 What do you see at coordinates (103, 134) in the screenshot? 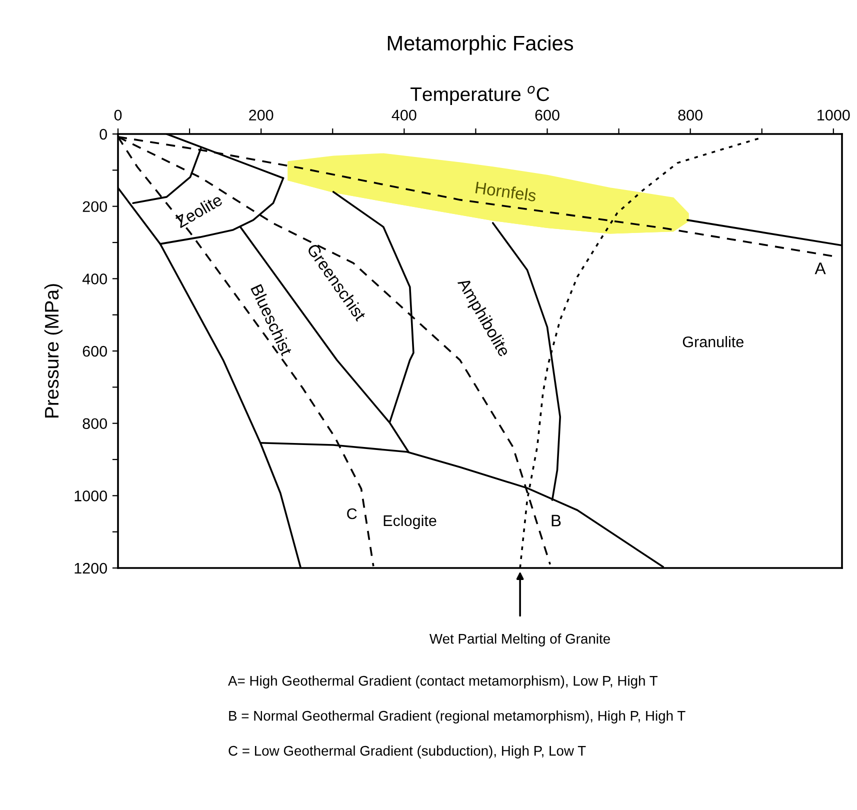
I see `y-tick-label: 0` at bounding box center [103, 134].